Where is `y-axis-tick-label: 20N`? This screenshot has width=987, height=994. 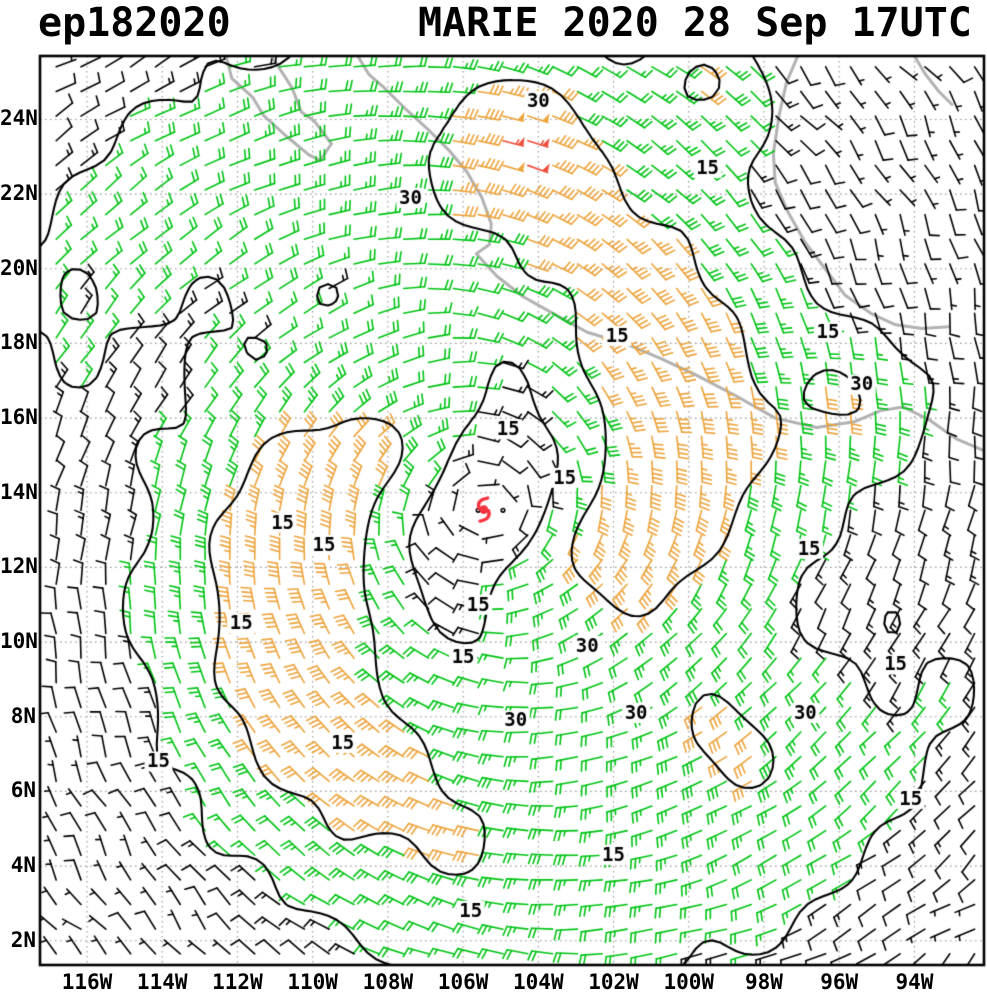
y-axis-tick-label: 20N is located at coordinates (19, 267).